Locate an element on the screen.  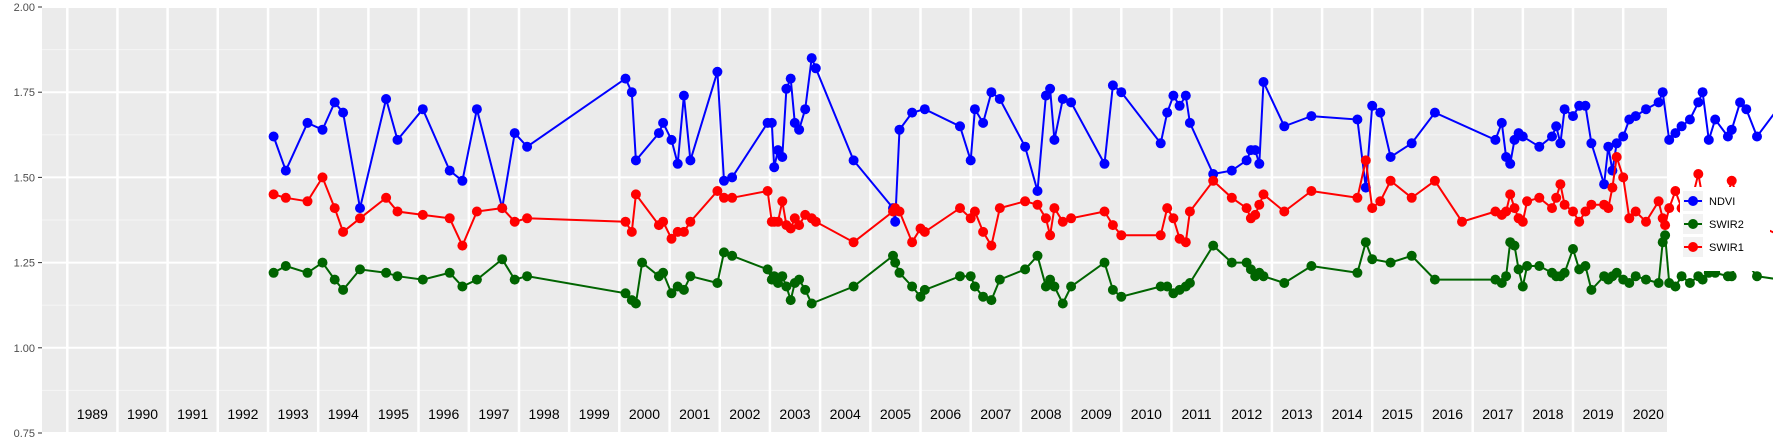
year-label: 1995 is located at coordinates (393, 414).